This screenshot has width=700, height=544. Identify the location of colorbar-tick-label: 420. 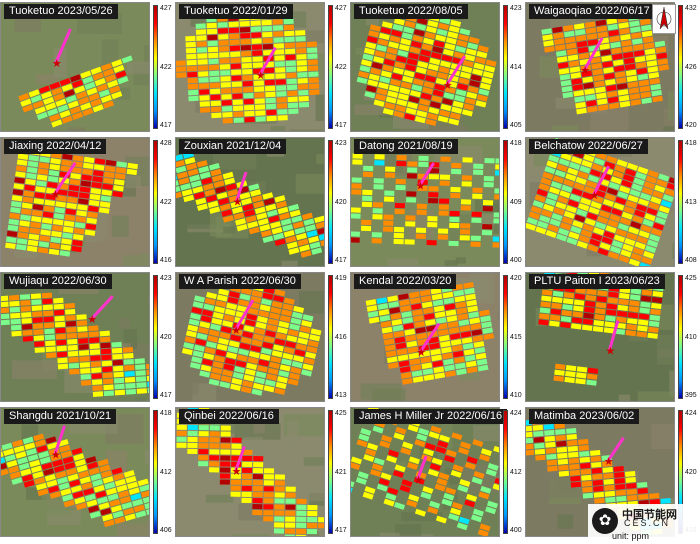
(516, 278).